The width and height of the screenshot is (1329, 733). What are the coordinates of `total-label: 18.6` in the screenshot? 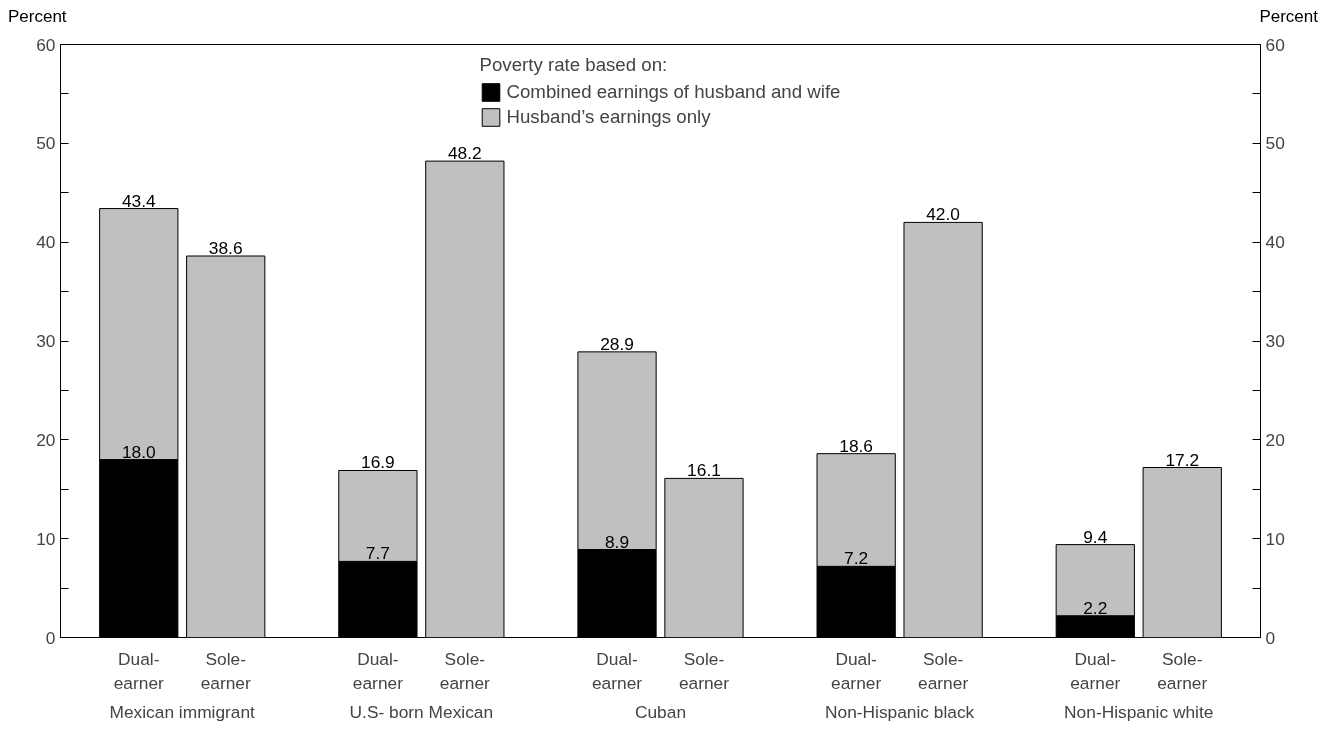 It's located at (856, 445).